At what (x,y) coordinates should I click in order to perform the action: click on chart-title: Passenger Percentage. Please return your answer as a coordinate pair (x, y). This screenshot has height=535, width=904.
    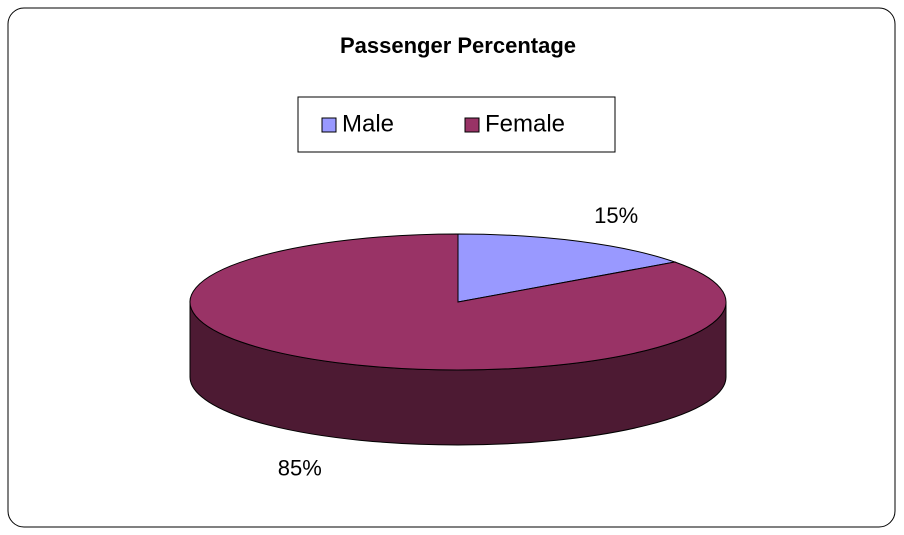
    Looking at the image, I should click on (458, 45).